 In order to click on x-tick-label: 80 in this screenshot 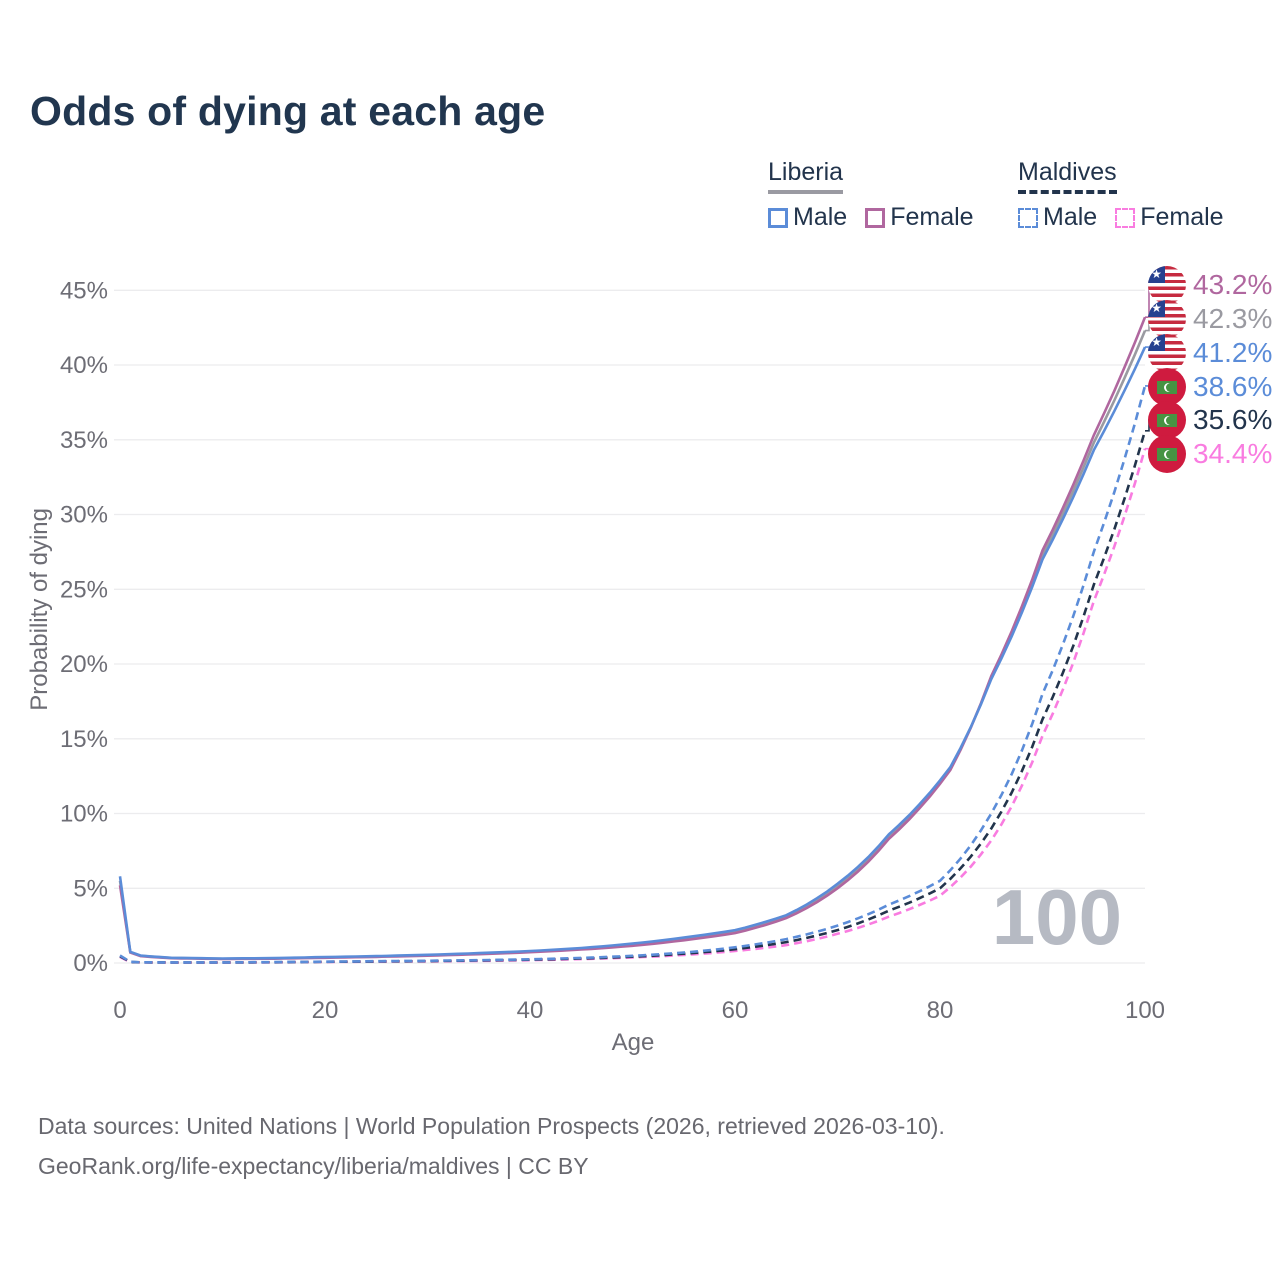, I will do `click(940, 1010)`.